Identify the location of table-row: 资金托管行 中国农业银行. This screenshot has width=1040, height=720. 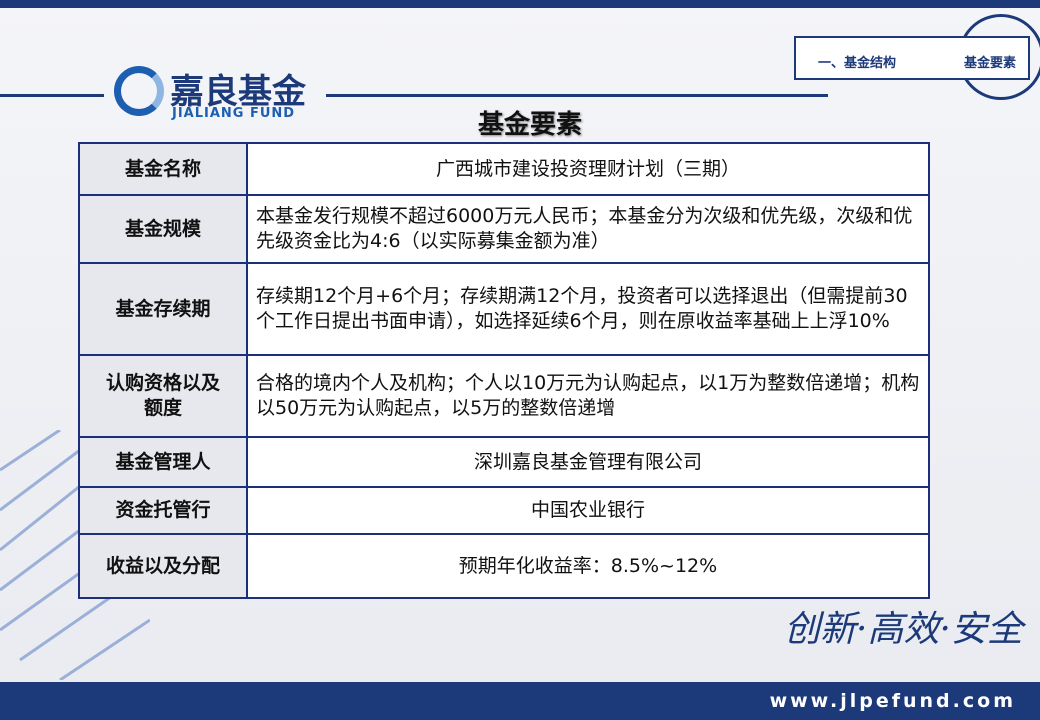
(504, 510).